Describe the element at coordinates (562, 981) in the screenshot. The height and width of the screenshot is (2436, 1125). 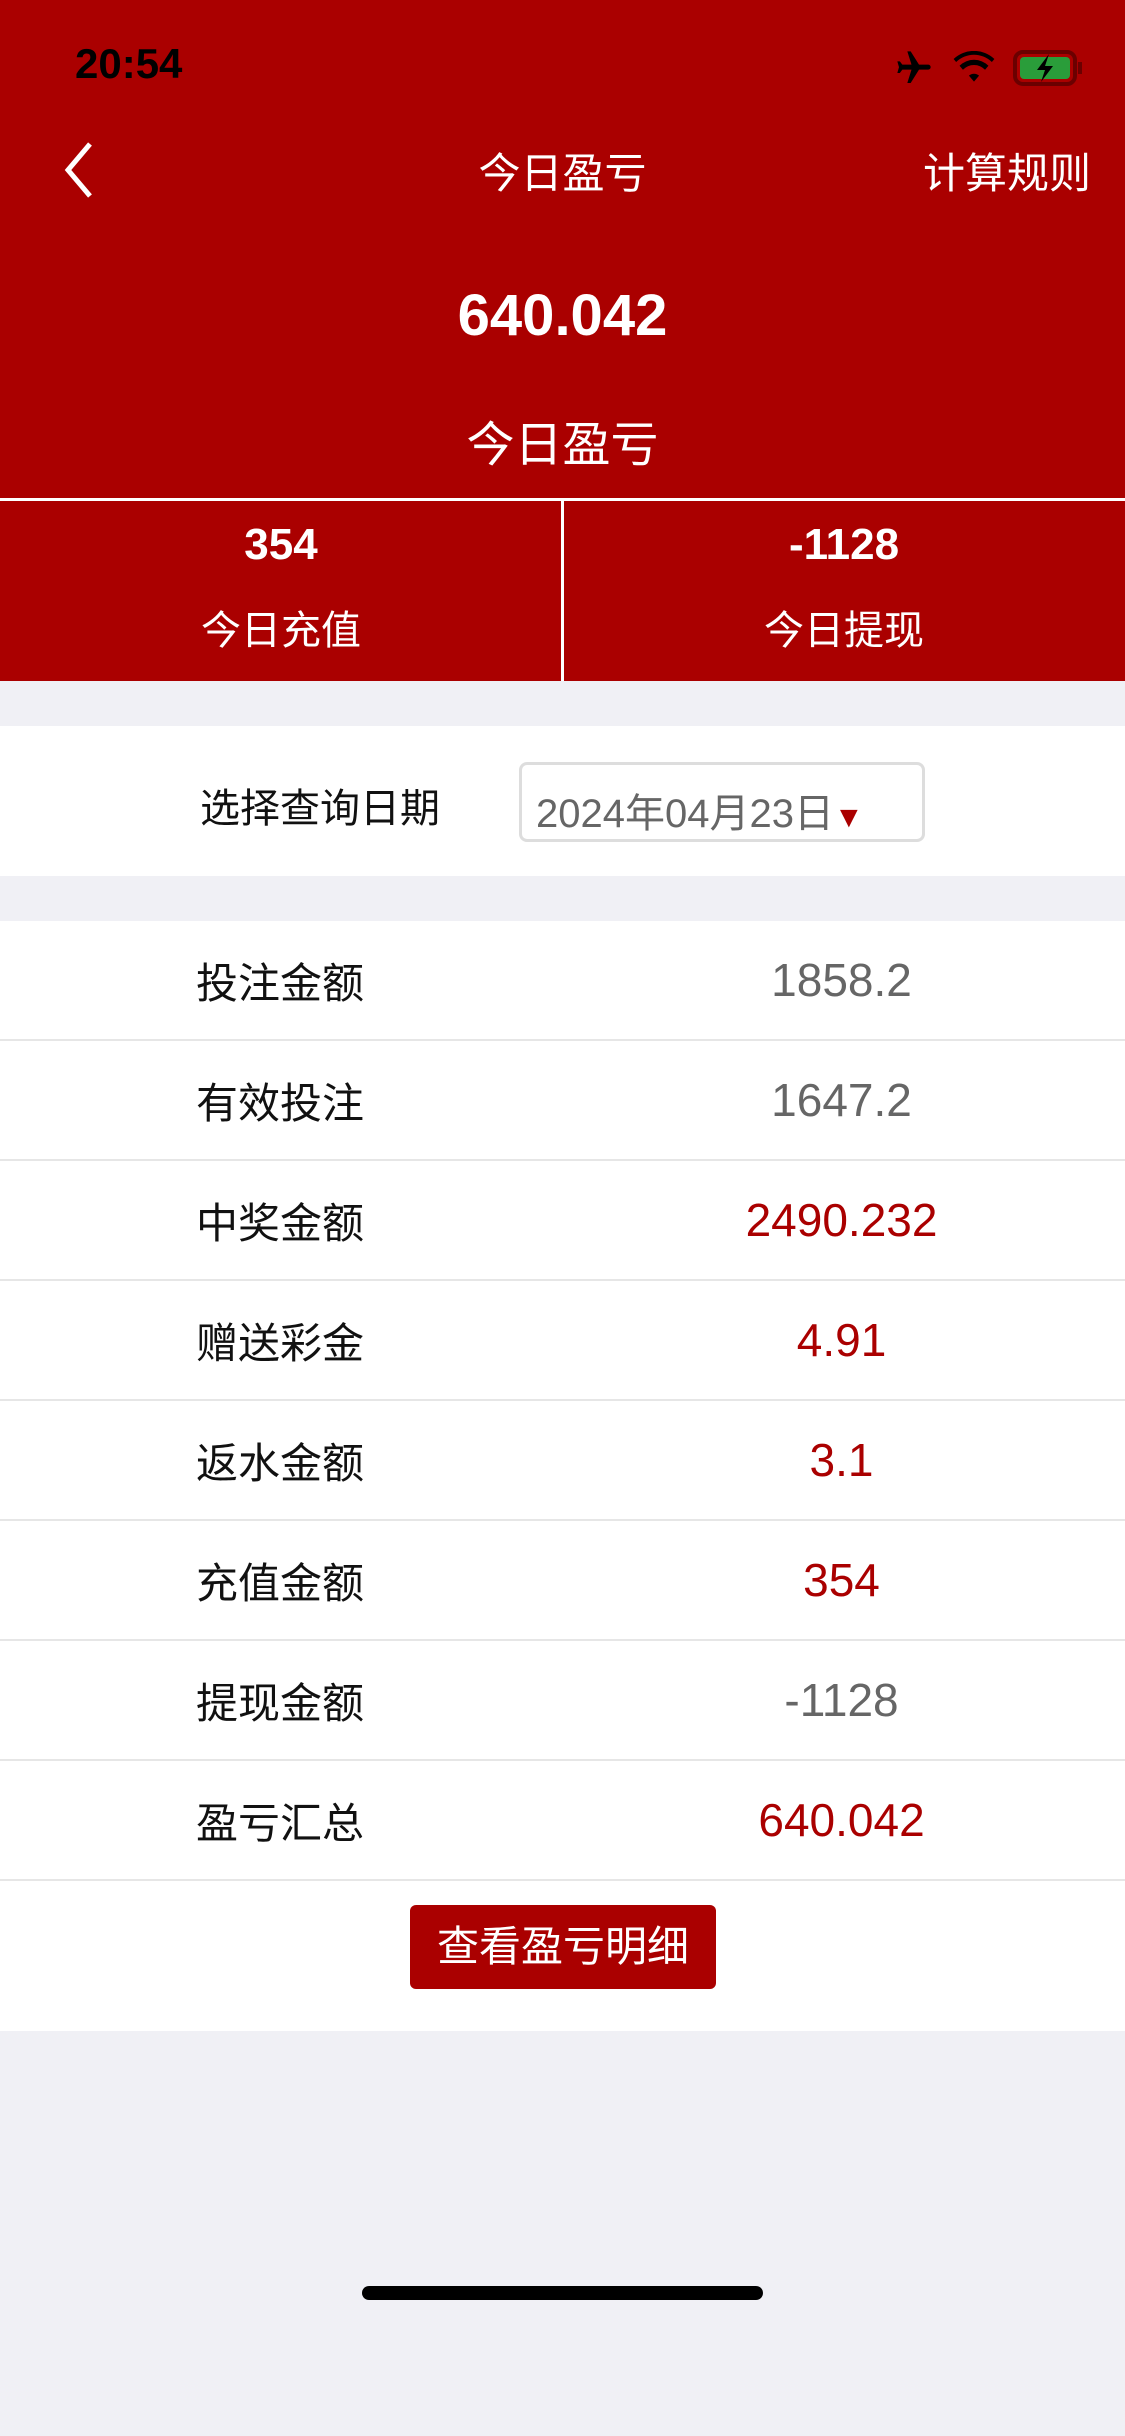
I see `list-row: 投注金额 1858.2` at that location.